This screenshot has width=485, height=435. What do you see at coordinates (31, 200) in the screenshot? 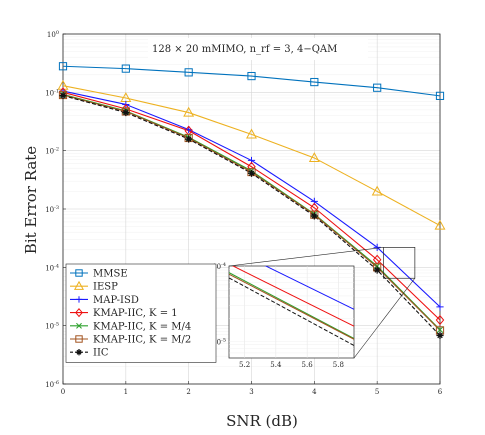
I see `y-axis-label: Bit Error Rate` at bounding box center [31, 200].